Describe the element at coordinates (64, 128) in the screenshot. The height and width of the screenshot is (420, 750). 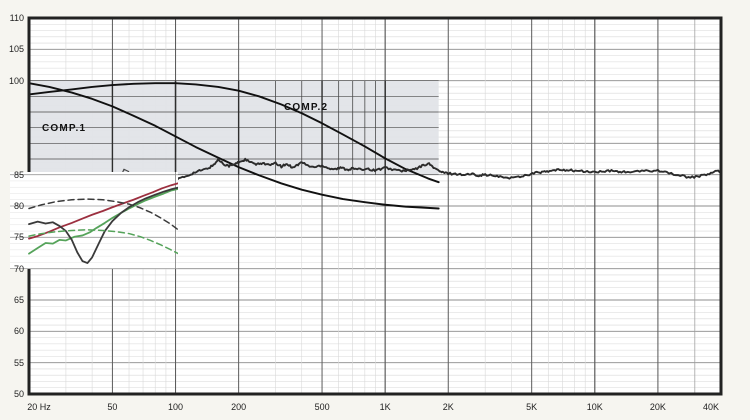
I see `comp1-annotation: COMP.1` at that location.